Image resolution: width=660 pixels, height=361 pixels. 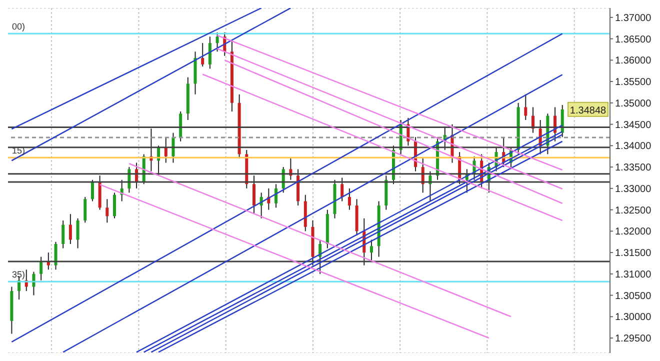 I want to click on y-tick-label: 1.35500, so click(x=633, y=82).